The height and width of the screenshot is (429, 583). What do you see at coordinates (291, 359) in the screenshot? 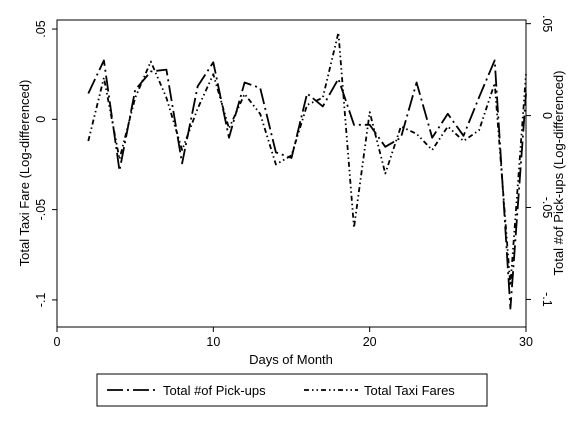
I see `x-axis-title: Days of Month` at bounding box center [291, 359].